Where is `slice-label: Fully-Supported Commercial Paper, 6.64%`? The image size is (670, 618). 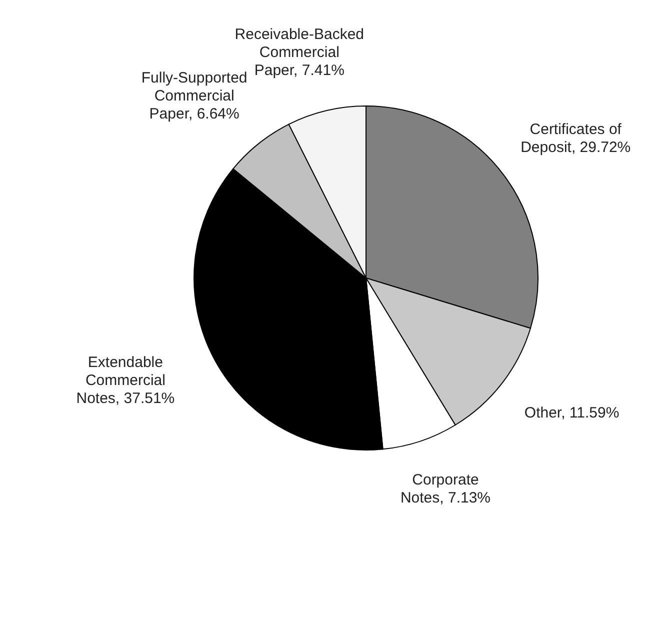
slice-label: Fully-Supported Commercial Paper, 6.64% is located at coordinates (194, 95).